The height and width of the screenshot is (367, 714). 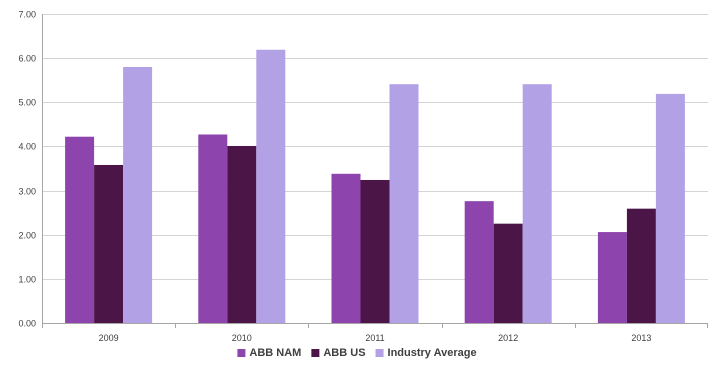 What do you see at coordinates (508, 338) in the screenshot?
I see `x-tick-label-2012: 2012` at bounding box center [508, 338].